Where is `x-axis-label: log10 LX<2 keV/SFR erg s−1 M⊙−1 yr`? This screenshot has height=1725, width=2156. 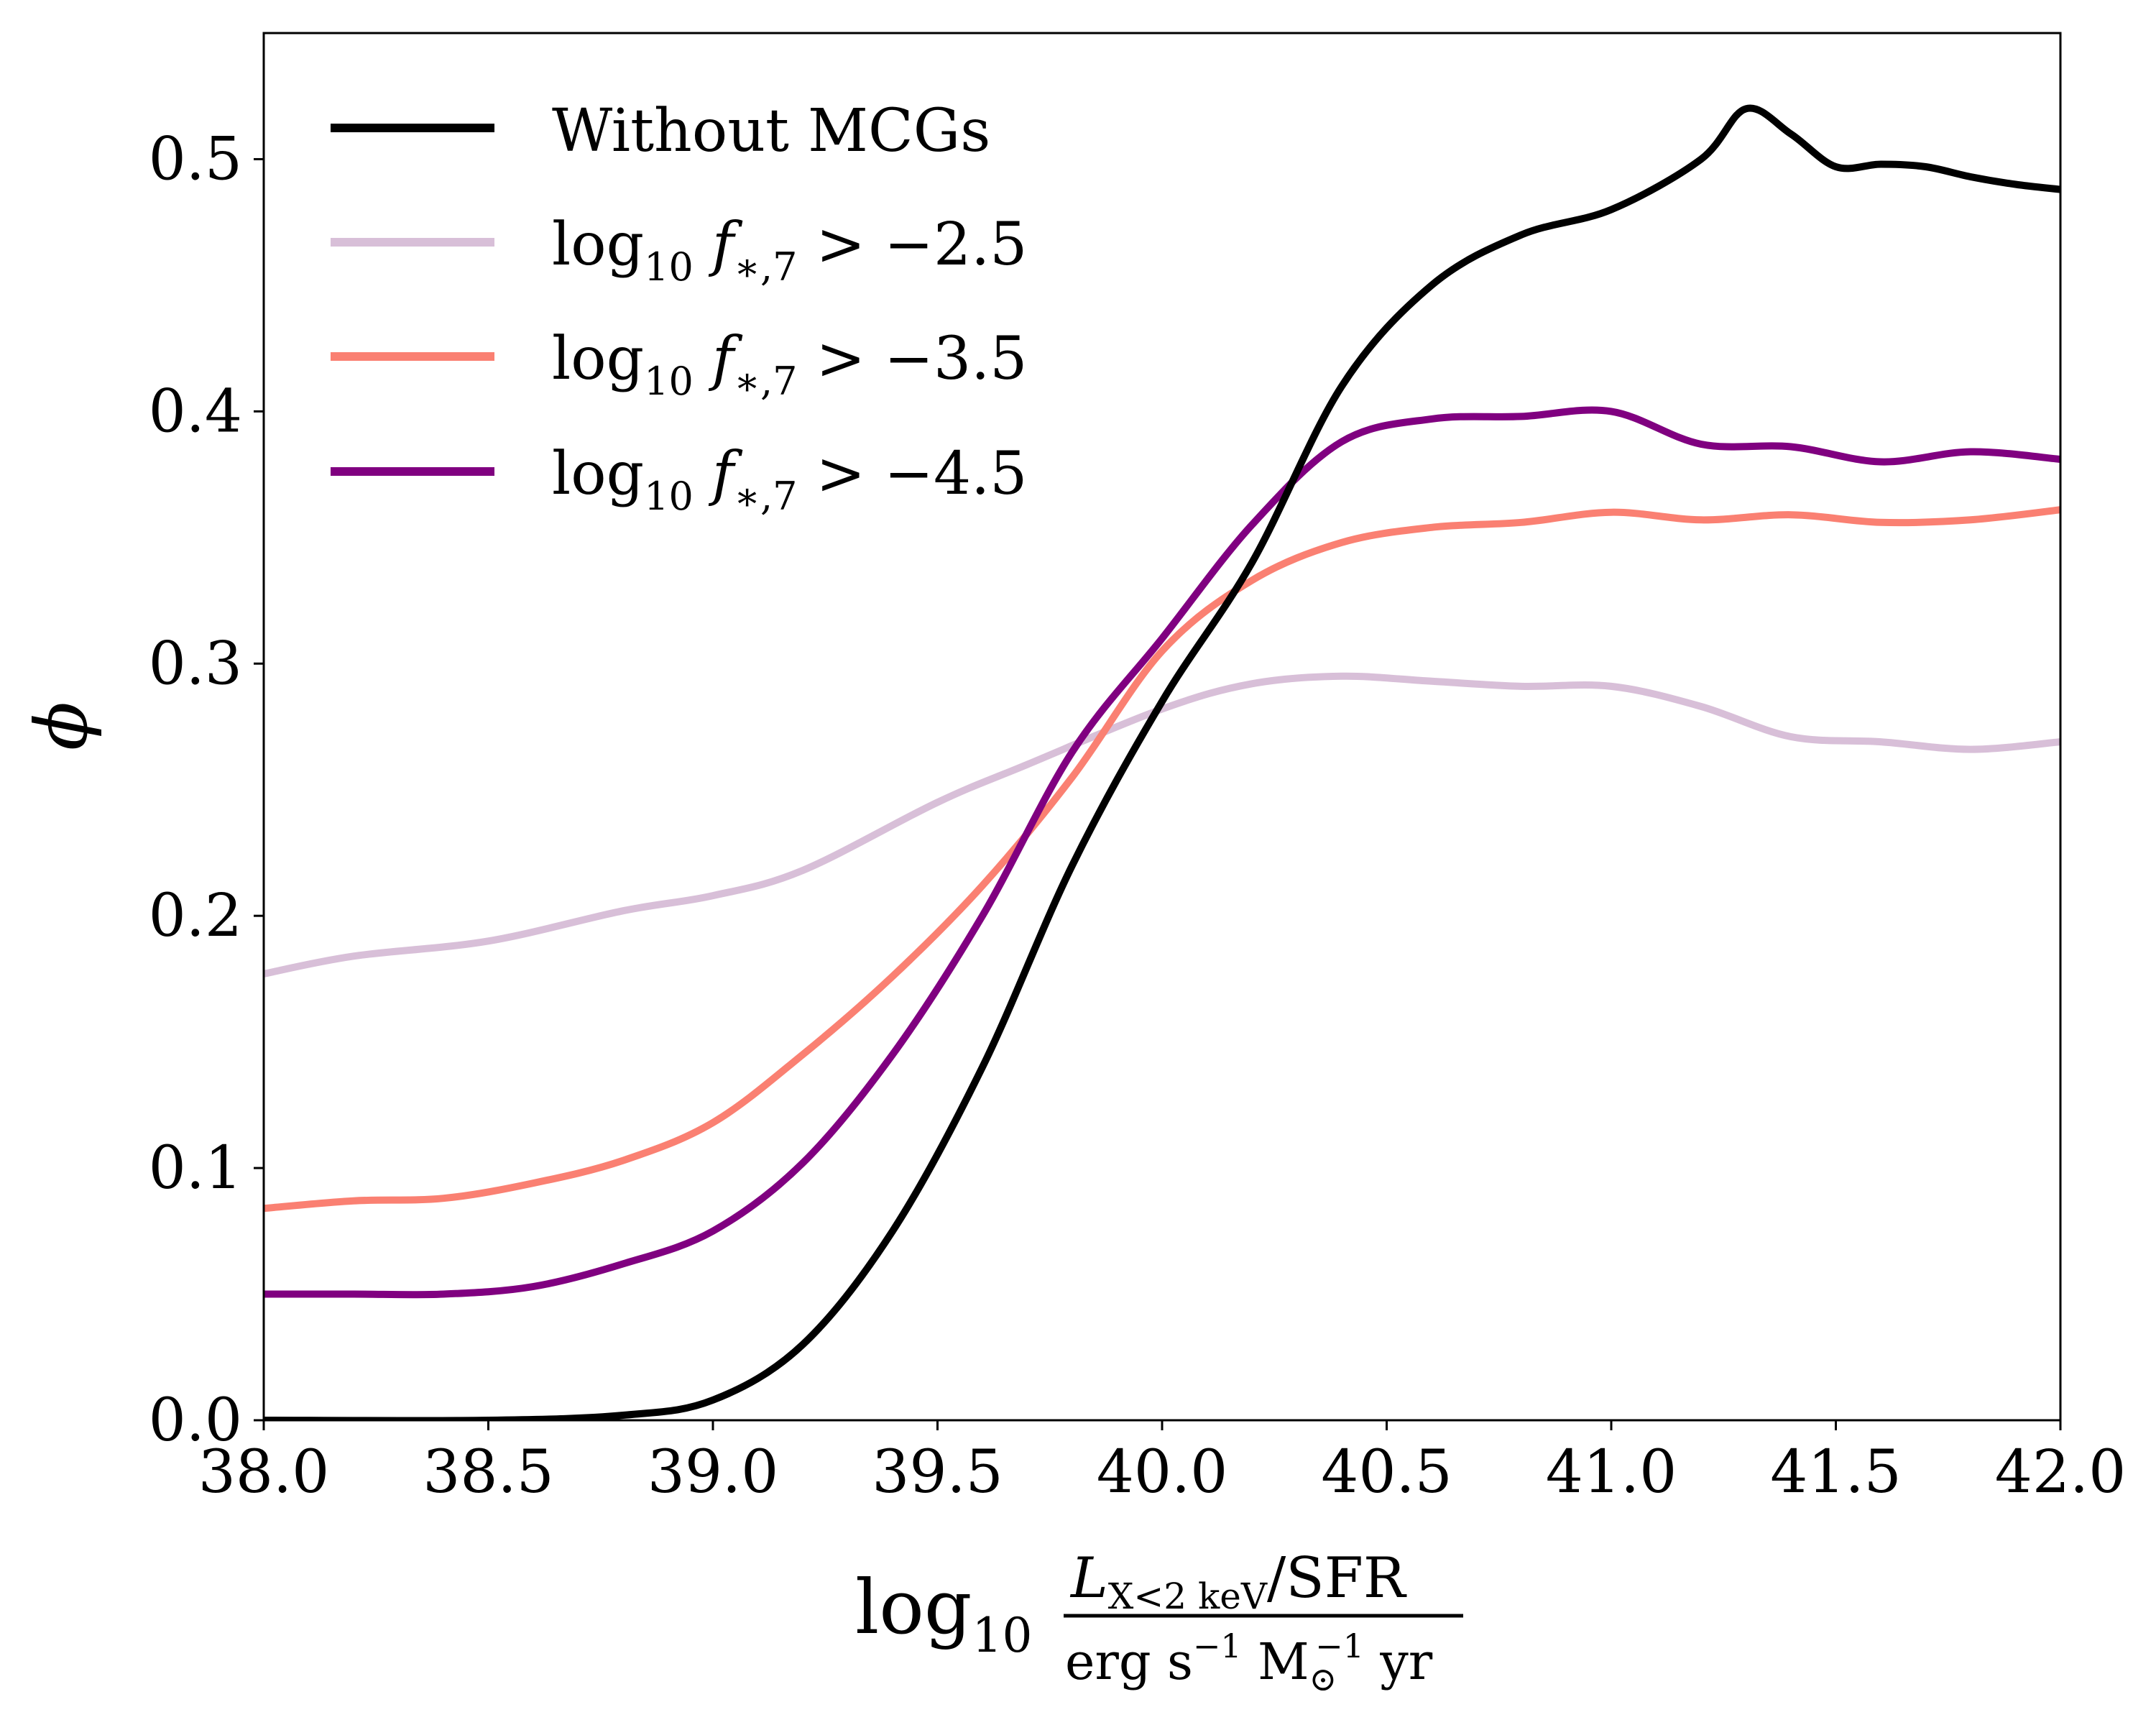
x-axis-label: log10 LX<2 keV/SFR erg s−1 M⊙−1 yr is located at coordinates (1159, 1622).